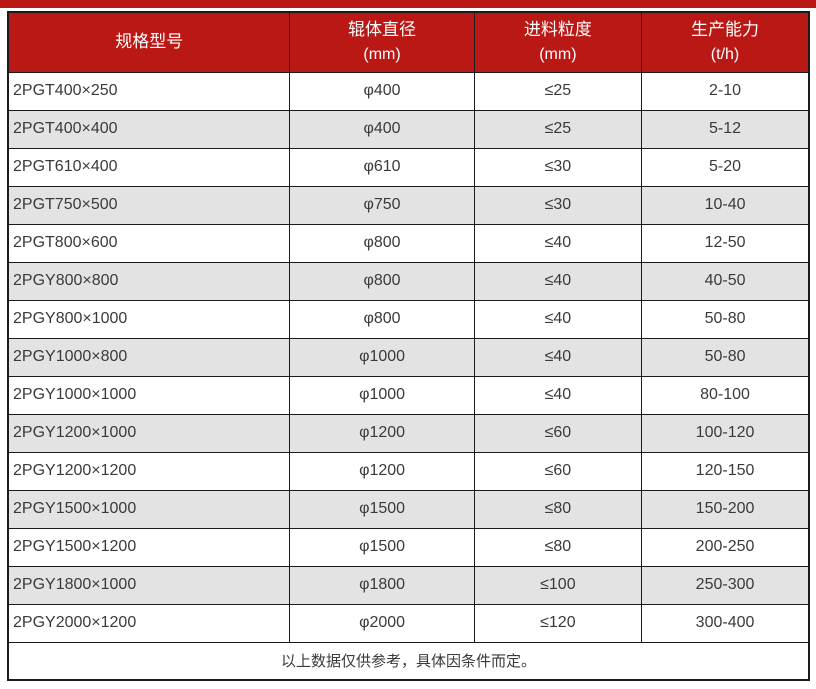 This screenshot has height=689, width=816. Describe the element at coordinates (725, 433) in the screenshot. I see `cell-capacity: 100-120` at that location.